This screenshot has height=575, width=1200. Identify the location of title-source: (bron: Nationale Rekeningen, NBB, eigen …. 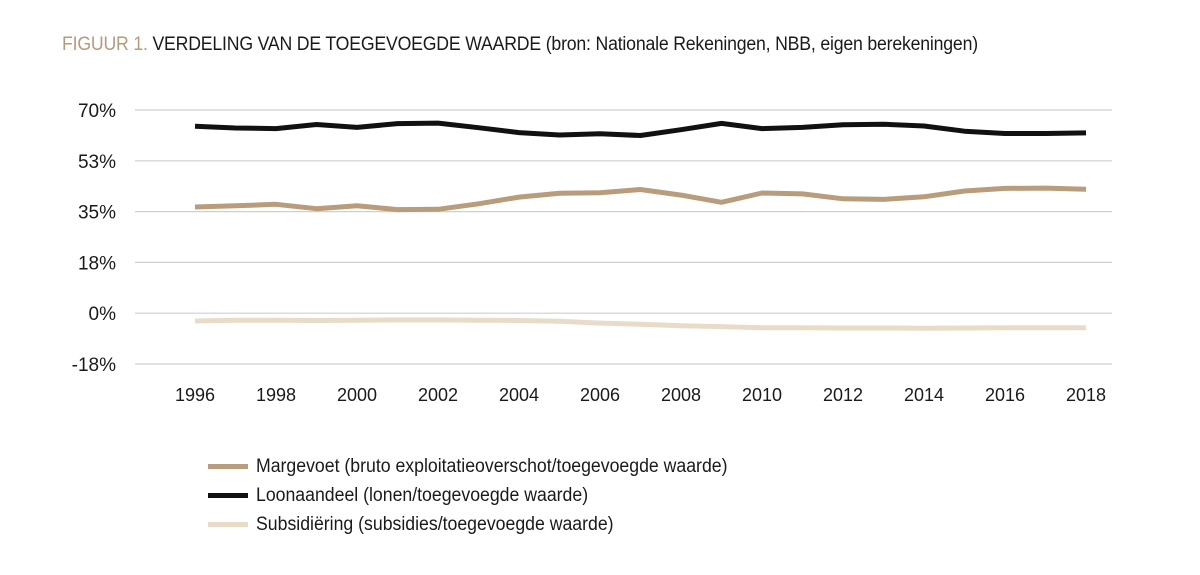
(761, 44).